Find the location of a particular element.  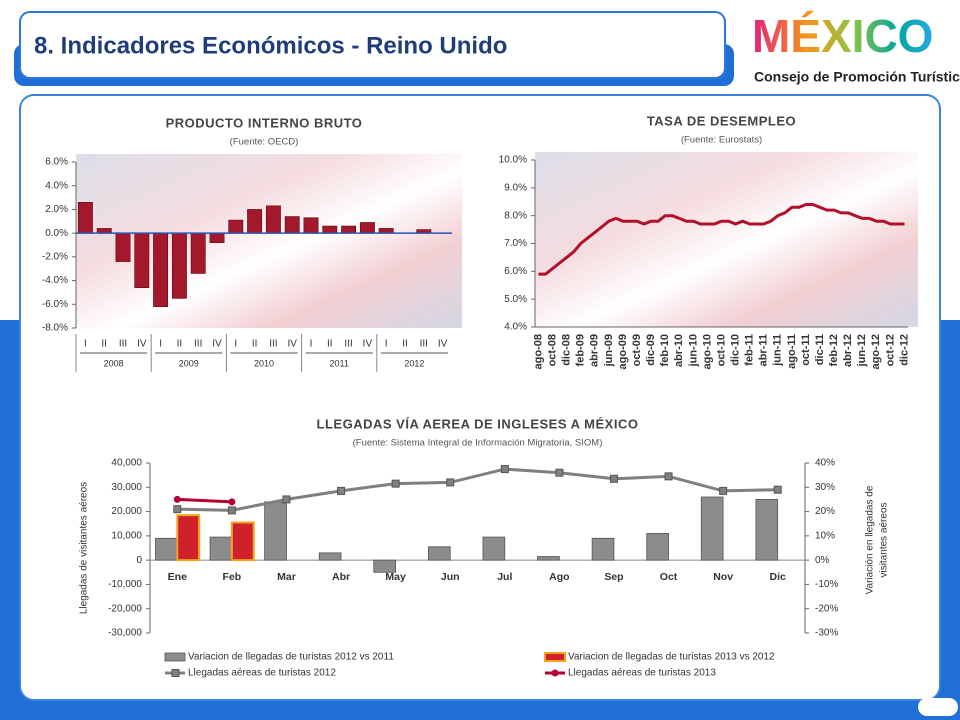

y-tick-label: 20% is located at coordinates (825, 511).